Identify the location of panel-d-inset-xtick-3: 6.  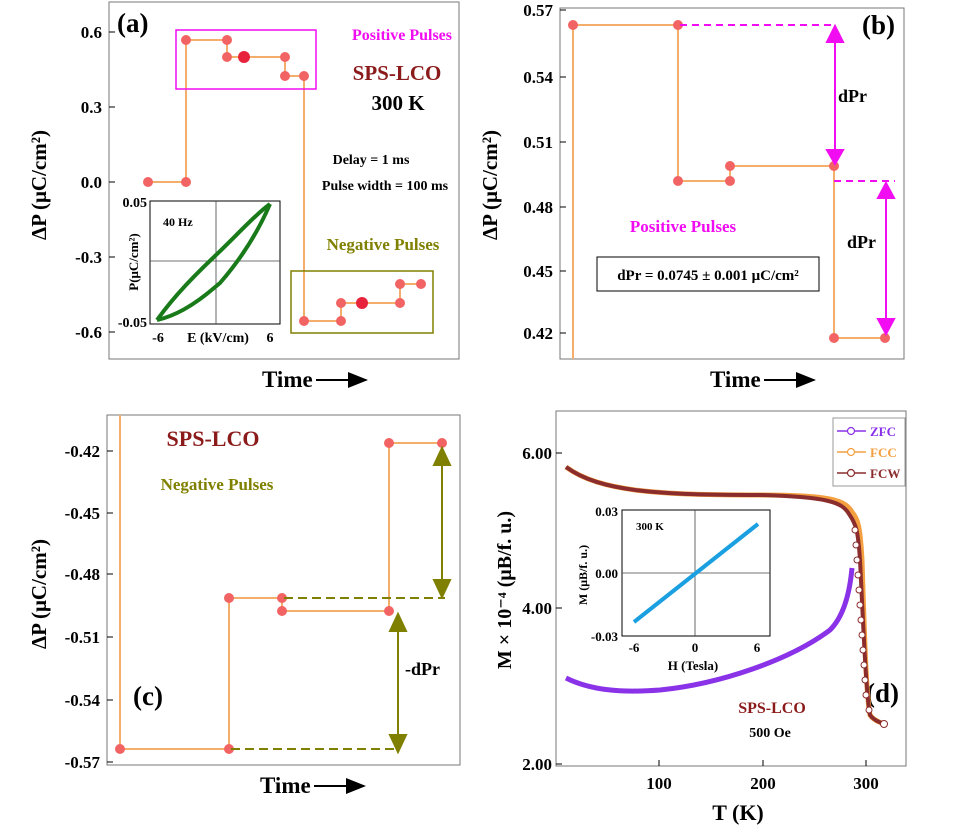
(757, 647).